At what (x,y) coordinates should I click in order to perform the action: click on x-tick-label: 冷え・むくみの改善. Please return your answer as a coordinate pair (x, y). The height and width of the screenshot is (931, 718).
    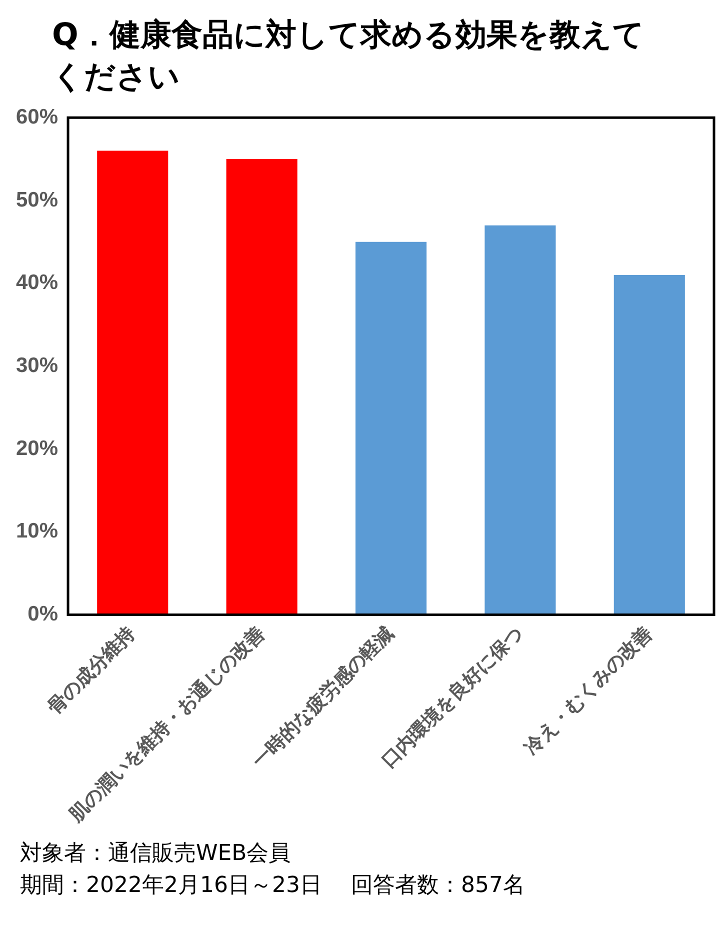
    Looking at the image, I should click on (588, 690).